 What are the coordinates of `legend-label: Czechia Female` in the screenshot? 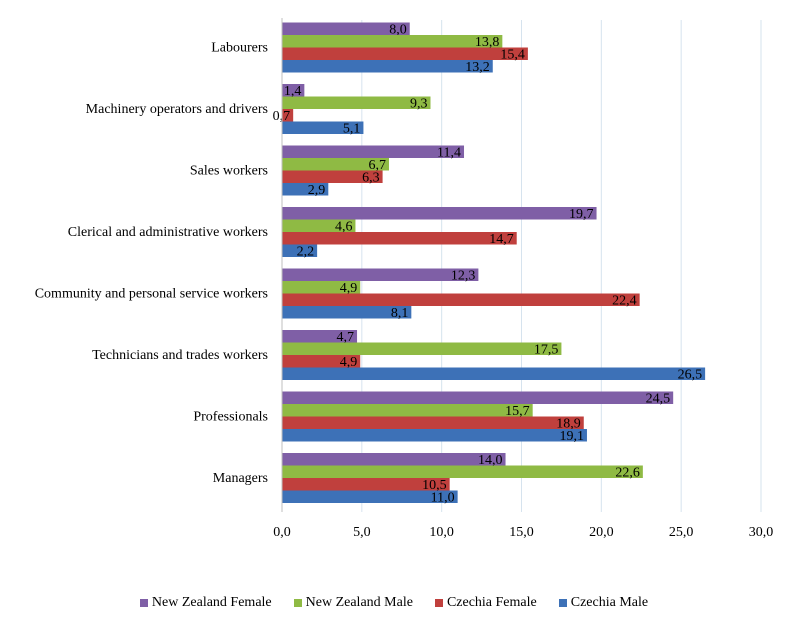 It's located at (491, 602).